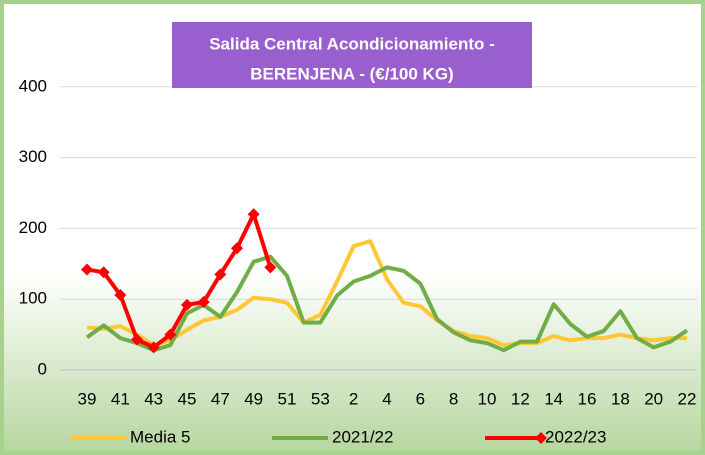  Describe the element at coordinates (42, 368) in the screenshot. I see `y-tick-label: 0` at that location.